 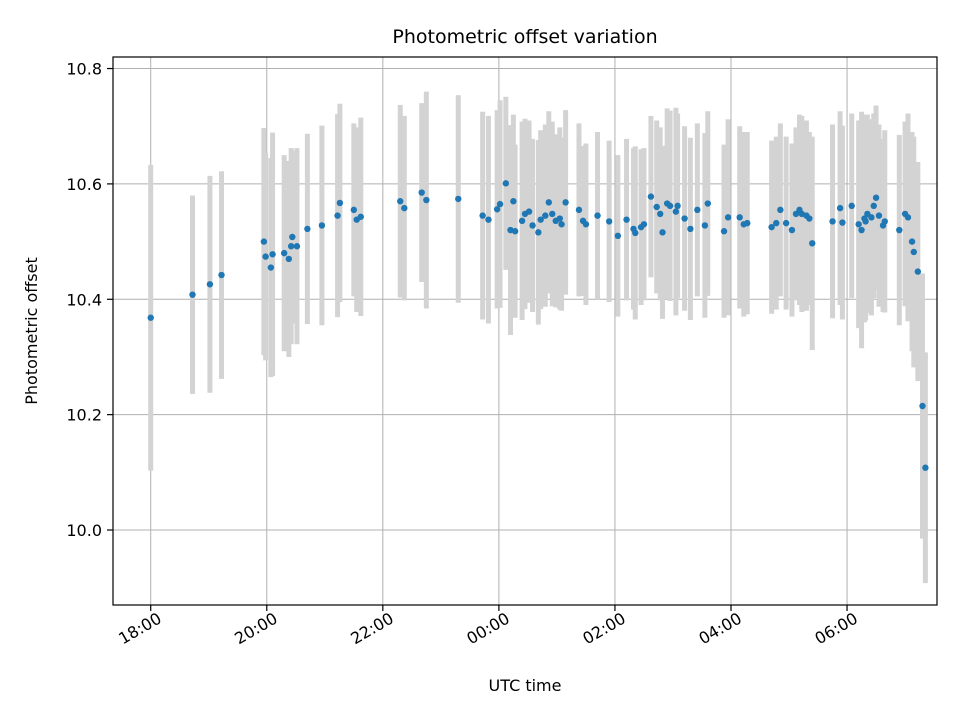 What do you see at coordinates (525, 685) in the screenshot?
I see `x-axis-label: UTC time` at bounding box center [525, 685].